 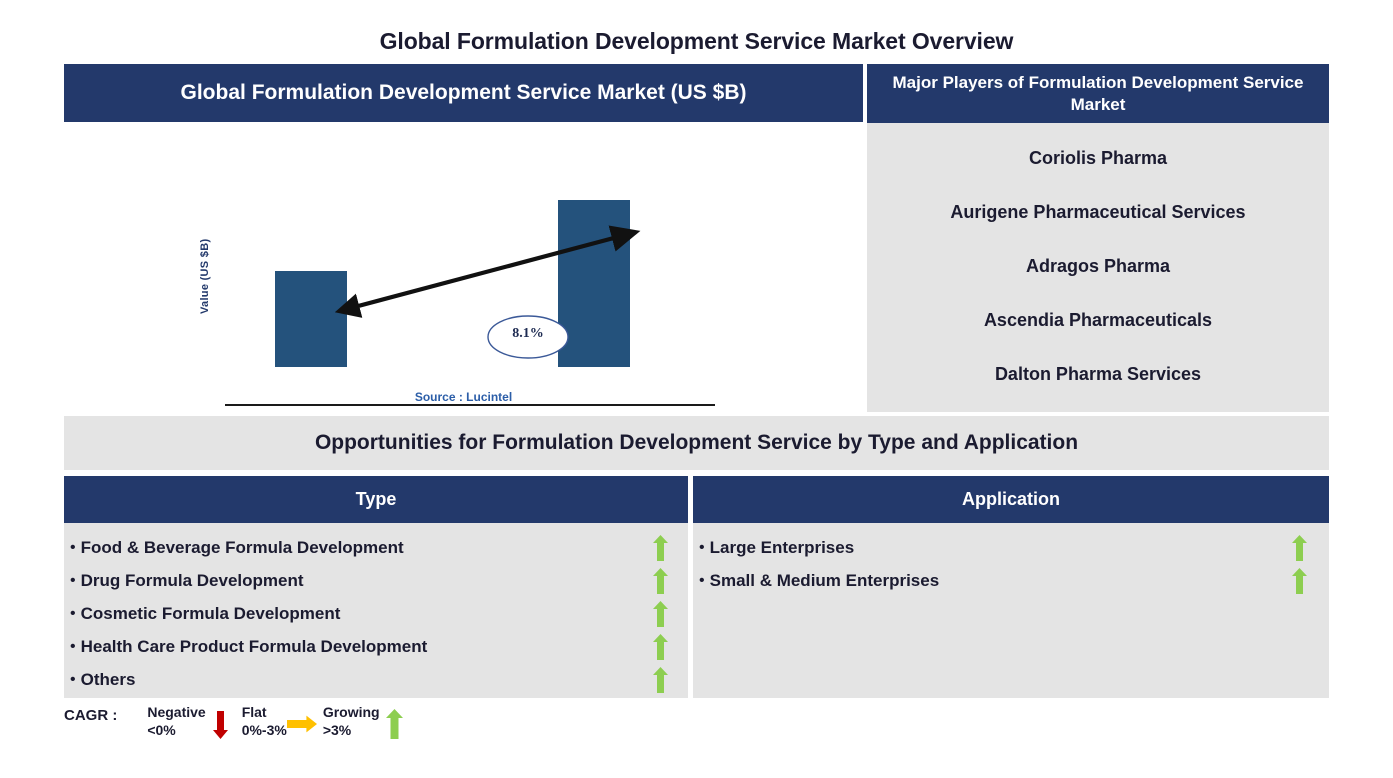 What do you see at coordinates (210, 613) in the screenshot?
I see `type-item-label: Cosmetic Formula Development` at bounding box center [210, 613].